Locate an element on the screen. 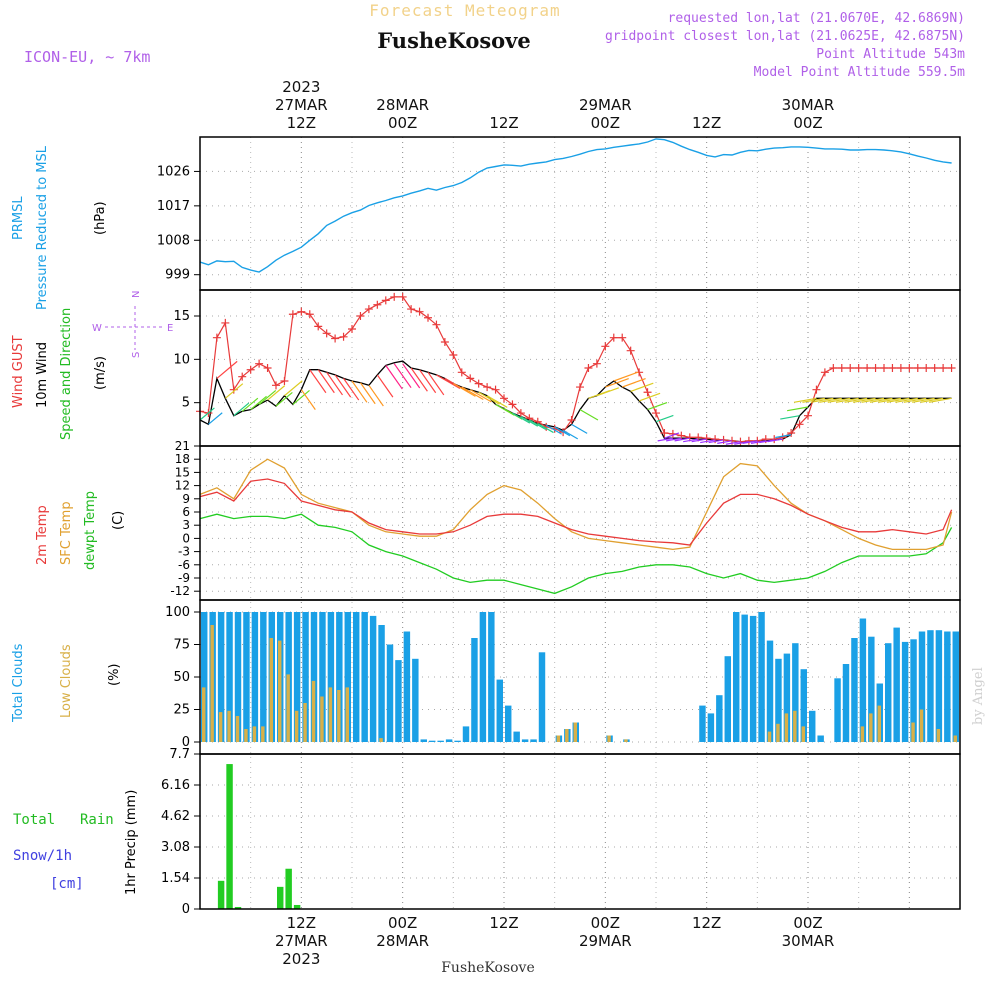  wind-label-unit: (m/s) is located at coordinates (100, 373).